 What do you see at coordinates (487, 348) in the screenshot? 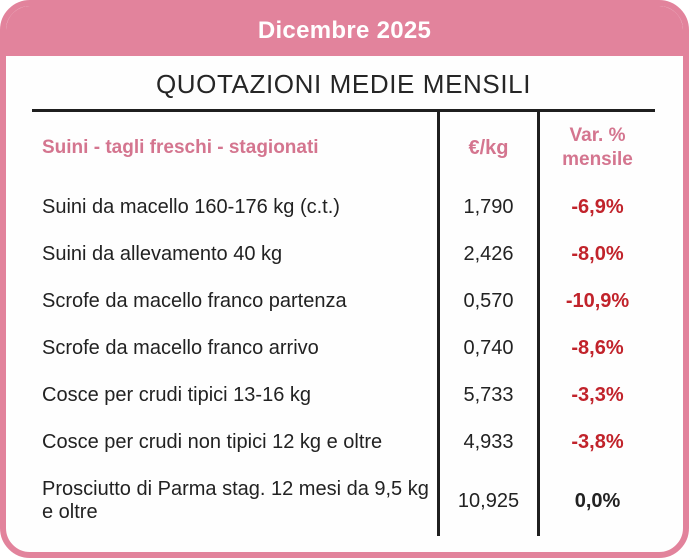
I see `row-price: 0,740` at bounding box center [487, 348].